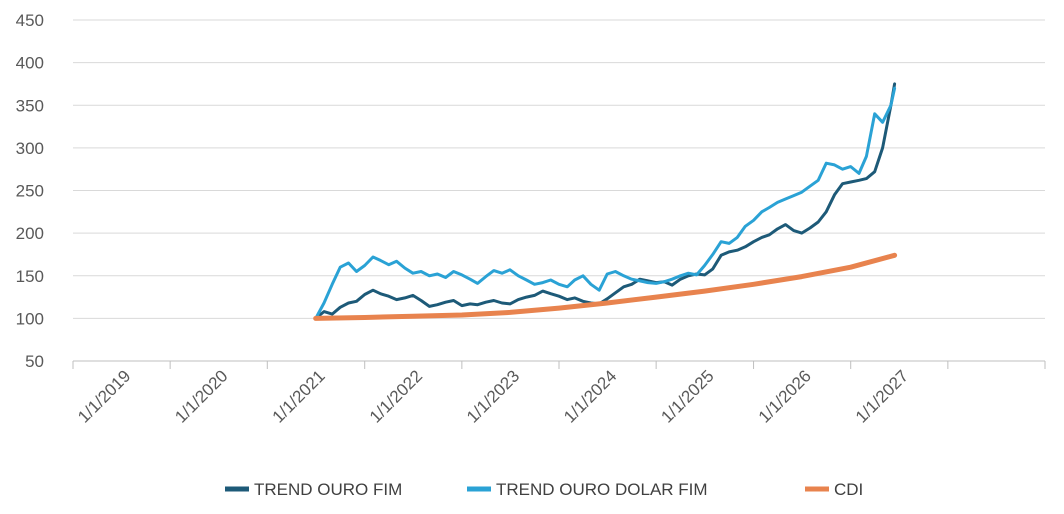 This screenshot has height=514, width=1064. I want to click on x-tick-label: 1/1/2026, so click(785, 396).